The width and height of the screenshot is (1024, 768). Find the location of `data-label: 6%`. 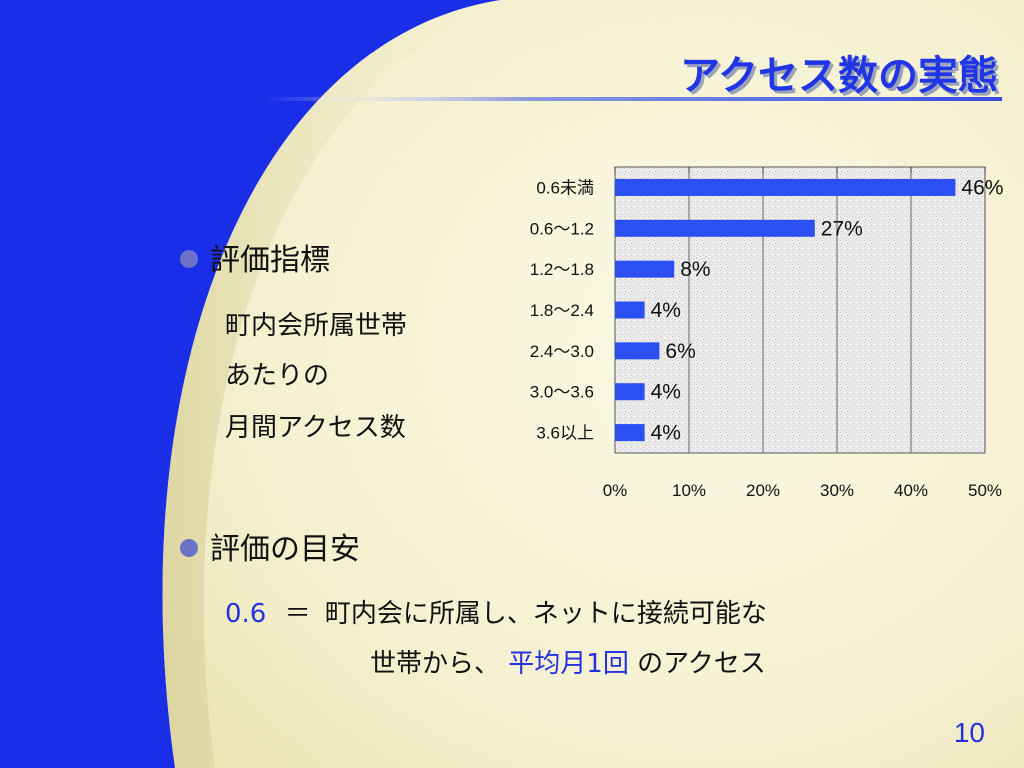

data-label: 6% is located at coordinates (680, 351).